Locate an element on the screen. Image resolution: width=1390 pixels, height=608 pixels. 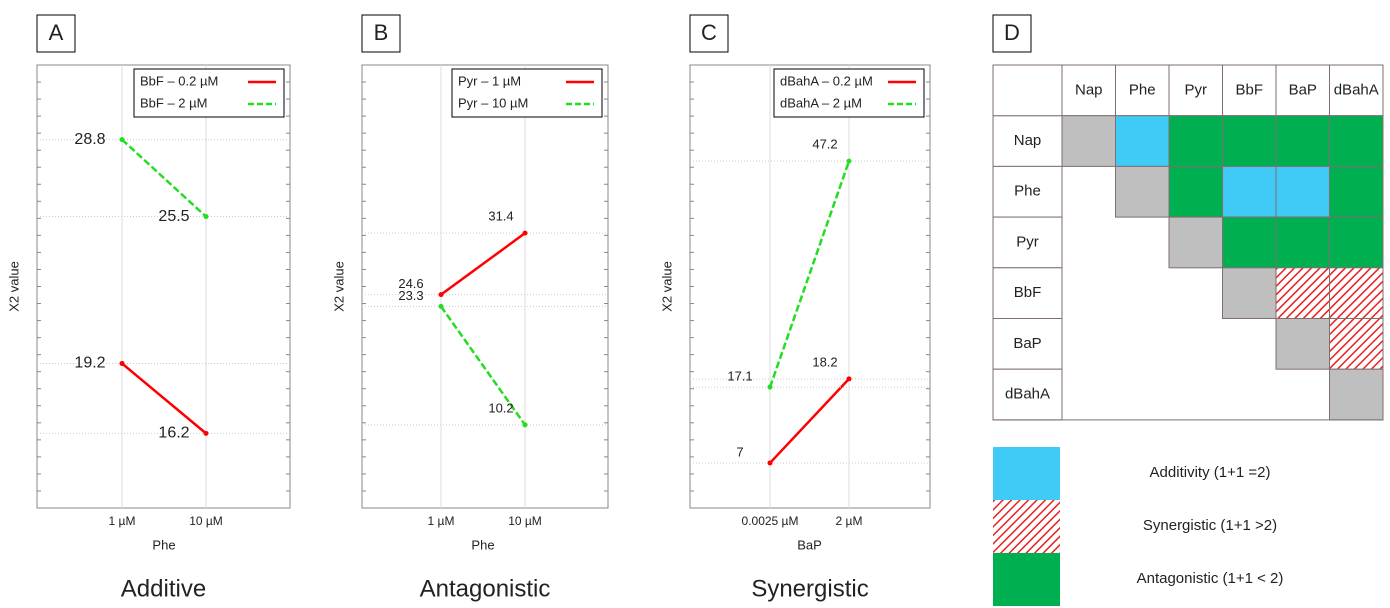
plot-area is located at coordinates (810, 286).